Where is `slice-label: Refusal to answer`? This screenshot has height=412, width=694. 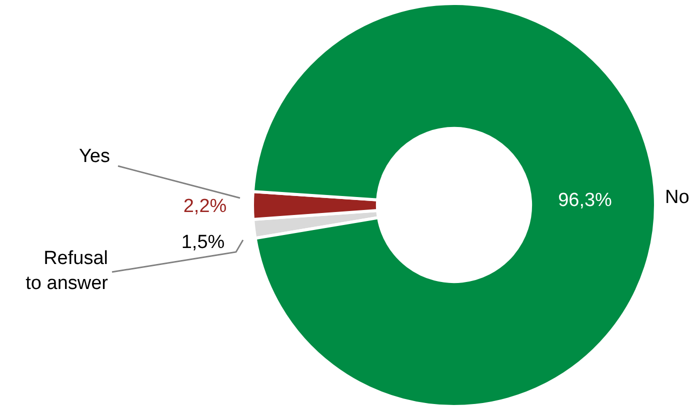 slice-label: Refusal to answer is located at coordinates (67, 271).